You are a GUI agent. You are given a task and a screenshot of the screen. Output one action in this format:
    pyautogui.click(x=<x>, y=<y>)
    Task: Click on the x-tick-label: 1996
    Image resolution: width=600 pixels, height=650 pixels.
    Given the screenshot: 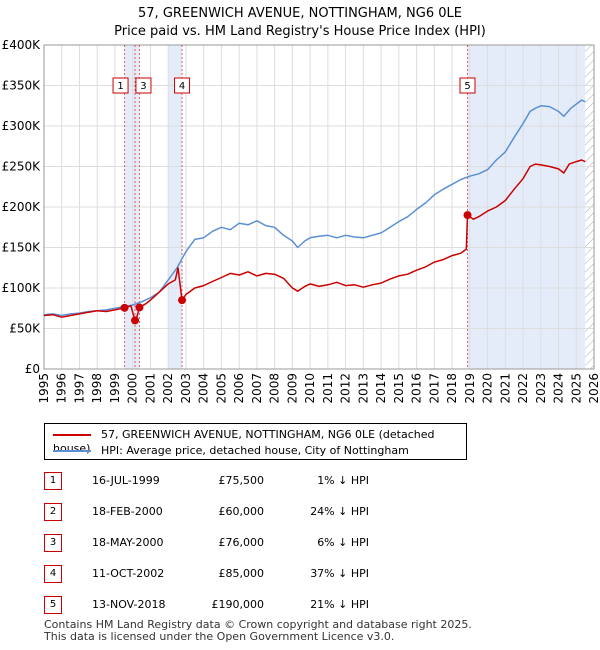 What is the action you would take?
    pyautogui.click(x=62, y=388)
    